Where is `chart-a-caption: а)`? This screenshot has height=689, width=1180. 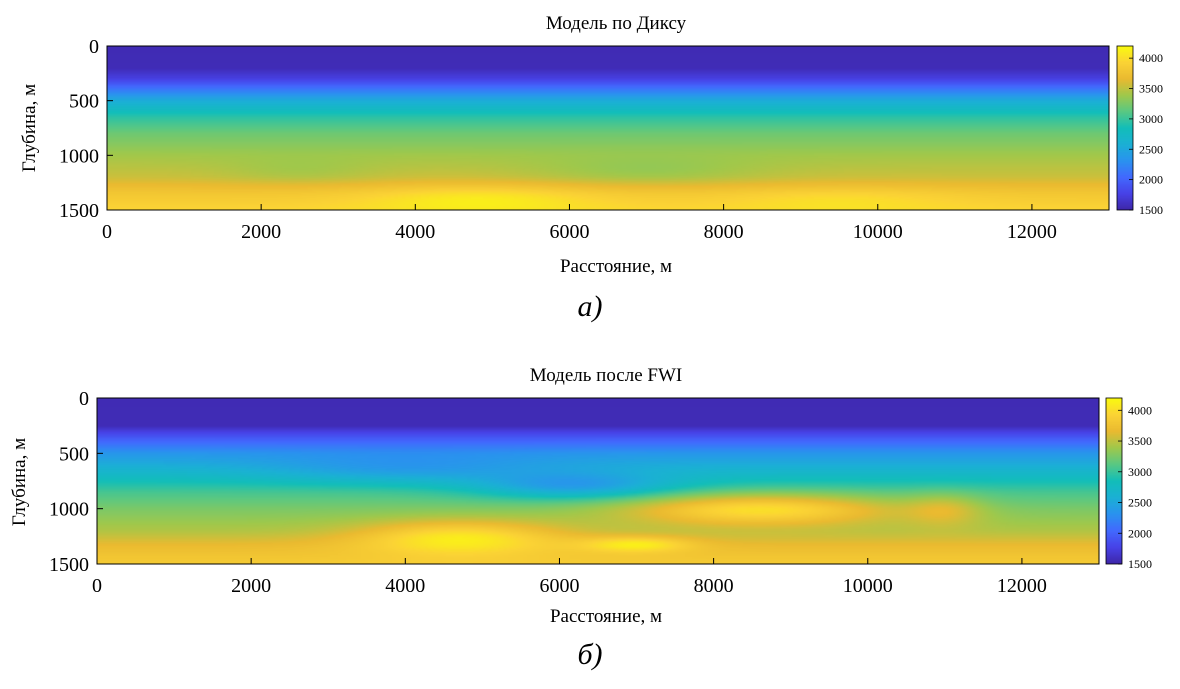
chart-a-caption: а) is located at coordinates (590, 306).